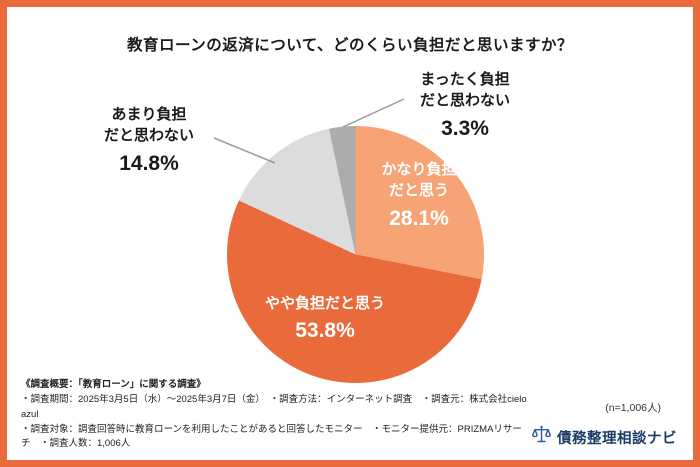 The height and width of the screenshot is (467, 700). I want to click on pie-label-yaya: やや負担だと思う 53.8%, so click(325, 319).